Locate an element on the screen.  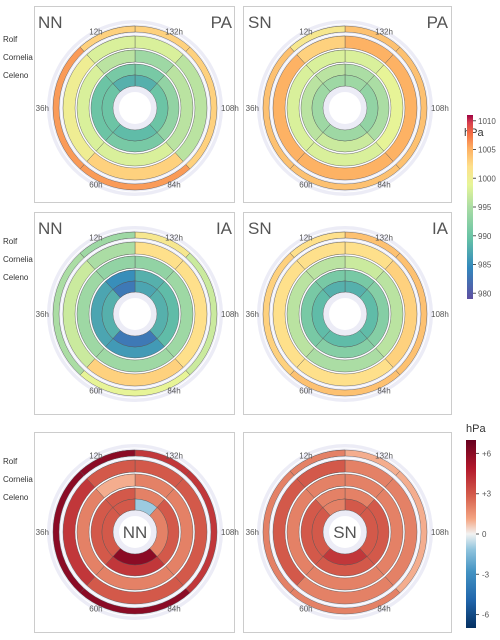
radial-panel: 12h 132h 108h 84h 60h 36h SN is located at coordinates (347, 532).